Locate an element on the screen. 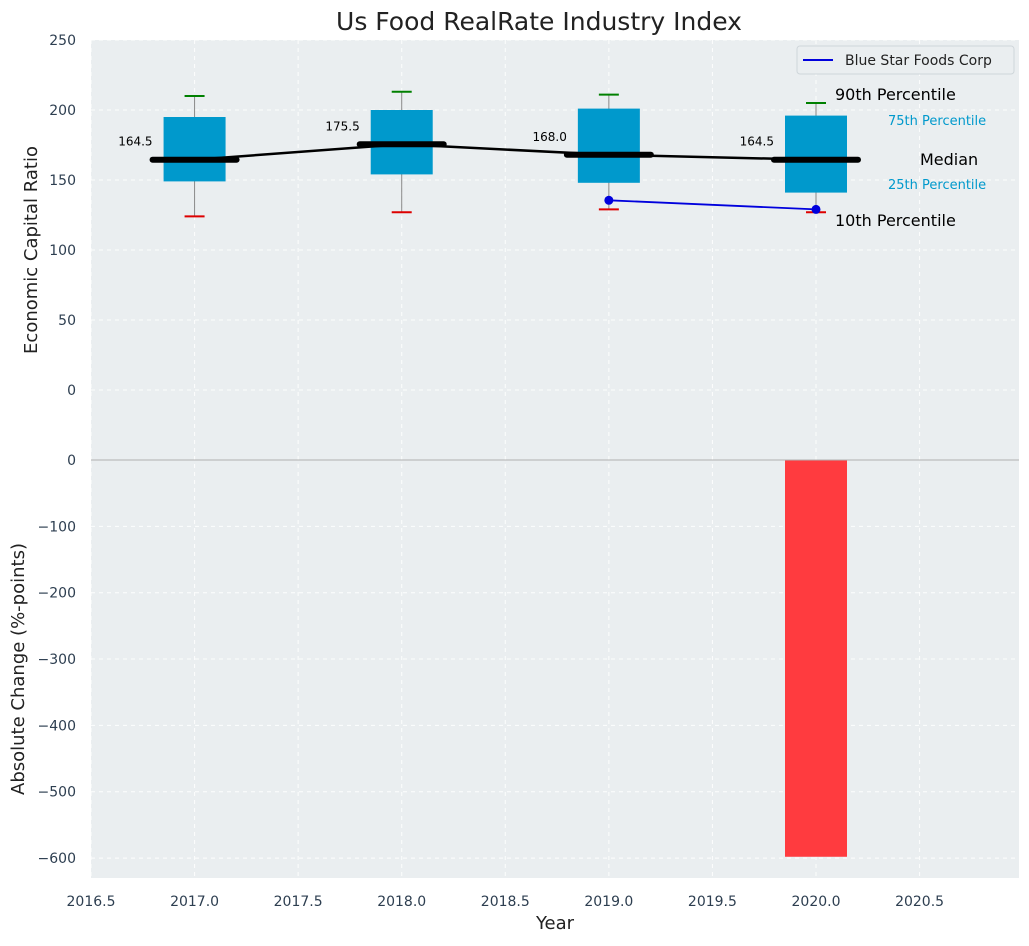 This screenshot has width=1029, height=946. change-bars is located at coordinates (816, 658).